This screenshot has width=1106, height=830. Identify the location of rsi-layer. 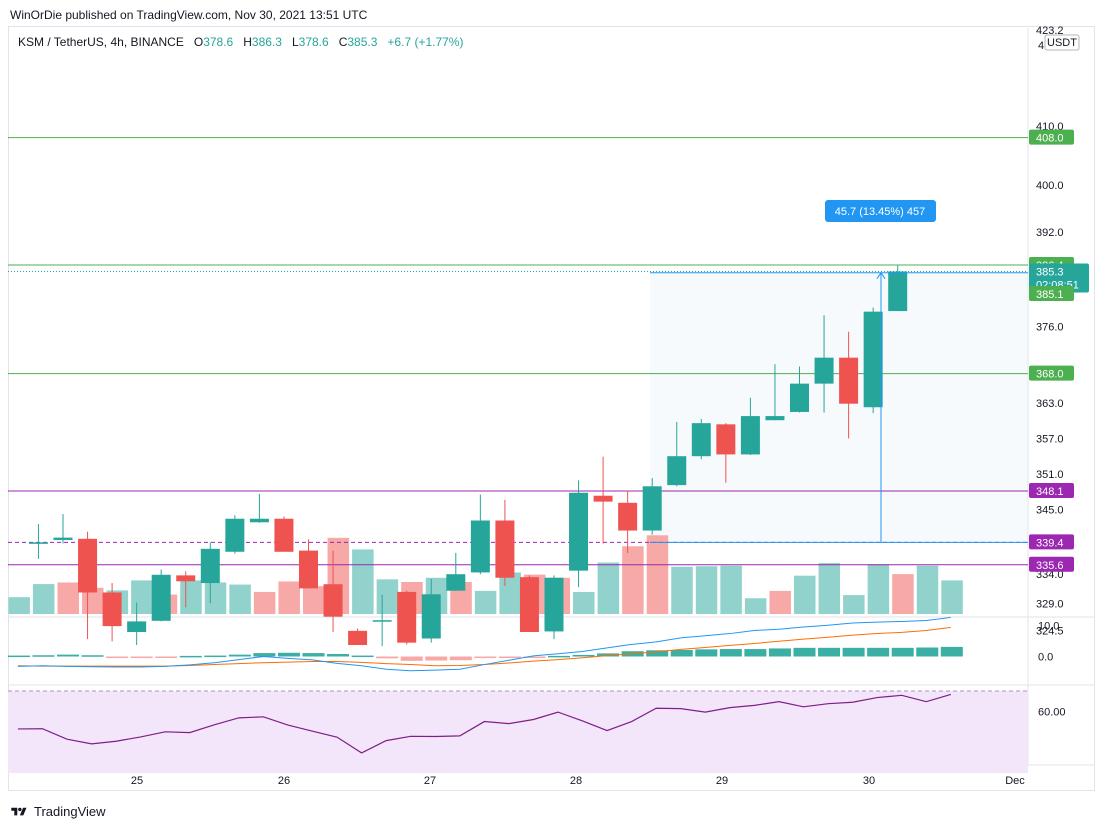
(518, 731).